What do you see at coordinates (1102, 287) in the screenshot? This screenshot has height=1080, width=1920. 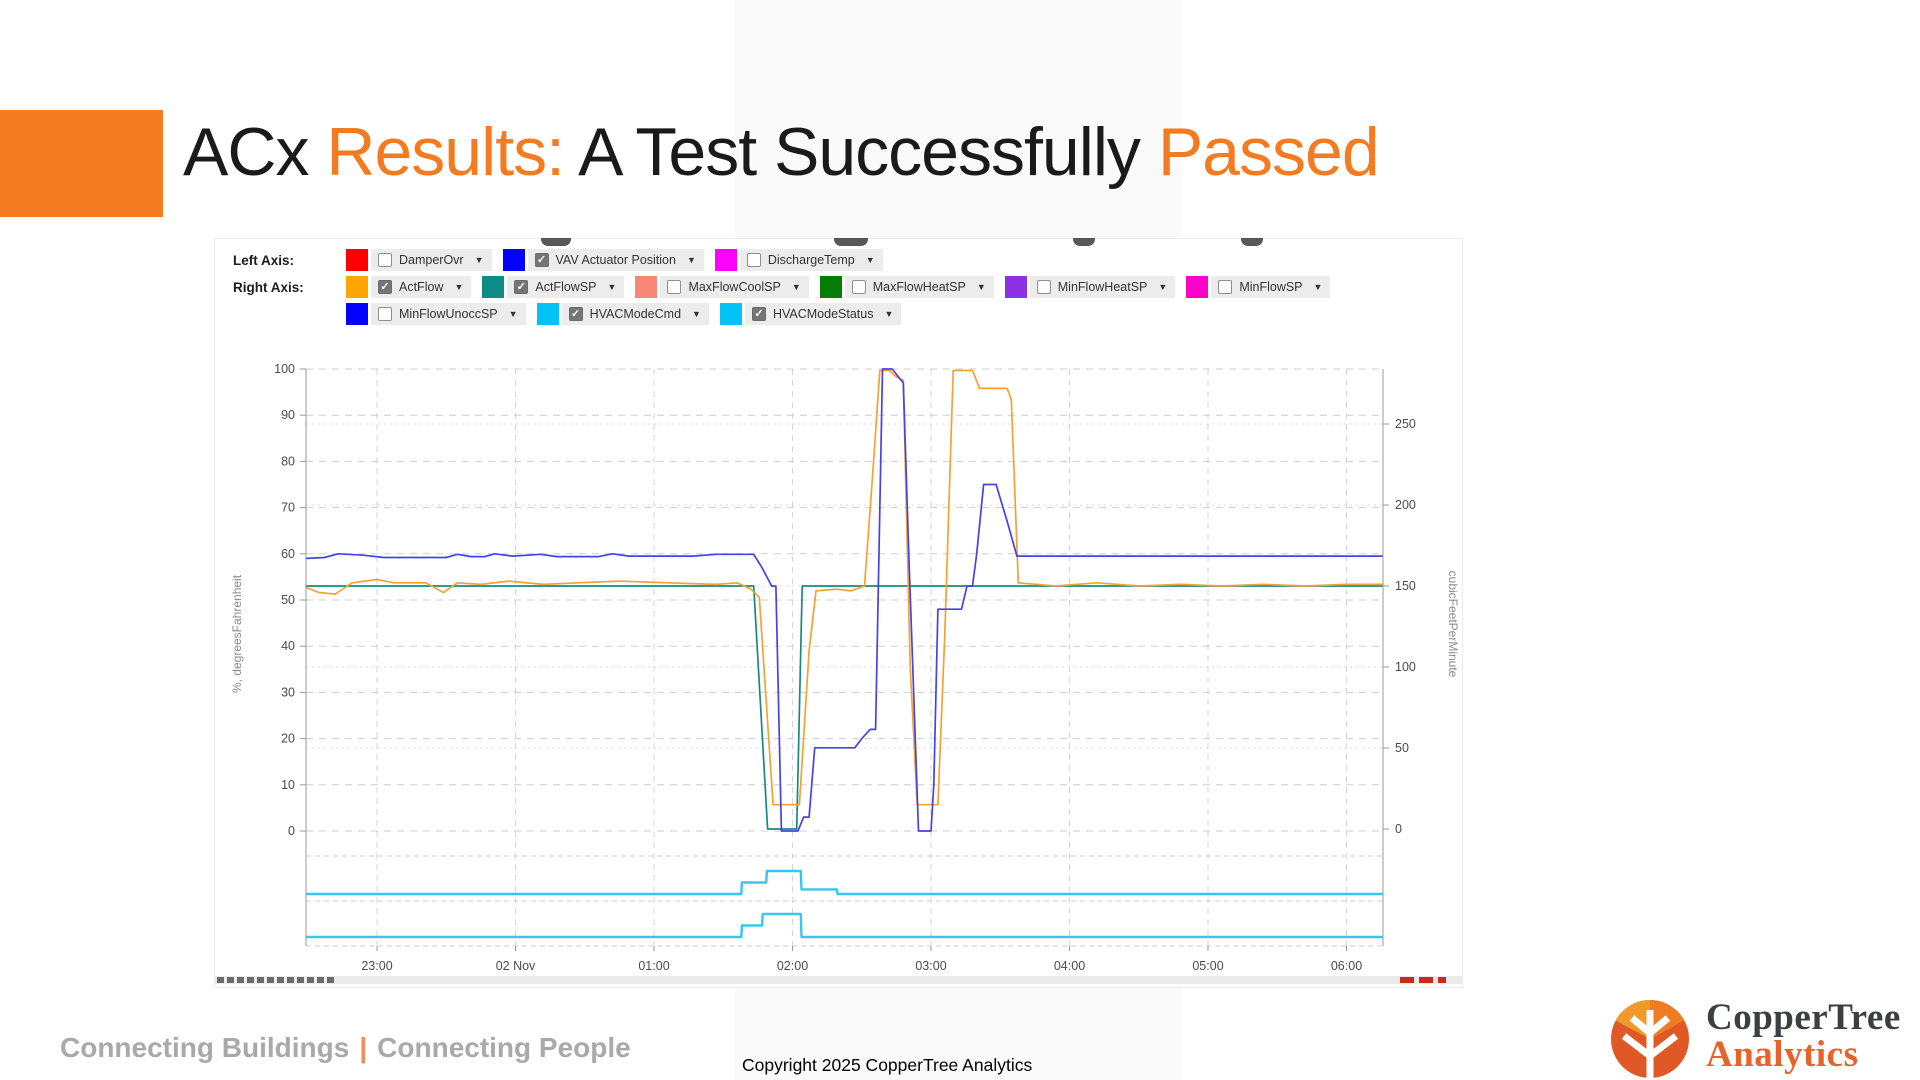 I see `series-label: MinFlowHeatSP` at bounding box center [1102, 287].